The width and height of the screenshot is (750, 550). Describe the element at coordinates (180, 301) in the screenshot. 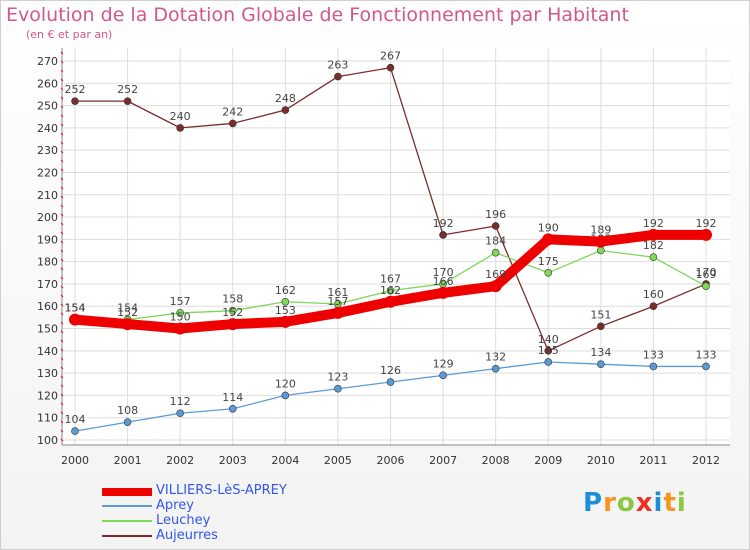

I see `data-label-leuchey-2002: 157` at that location.